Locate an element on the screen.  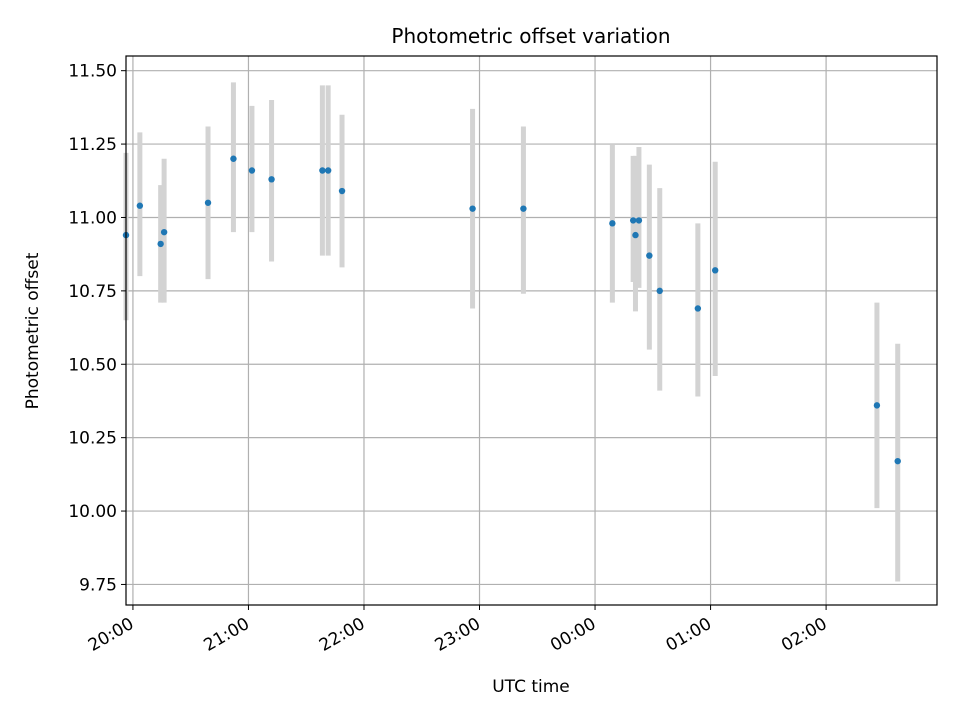
y-axis-label: Photometric offset is located at coordinates (33, 330).